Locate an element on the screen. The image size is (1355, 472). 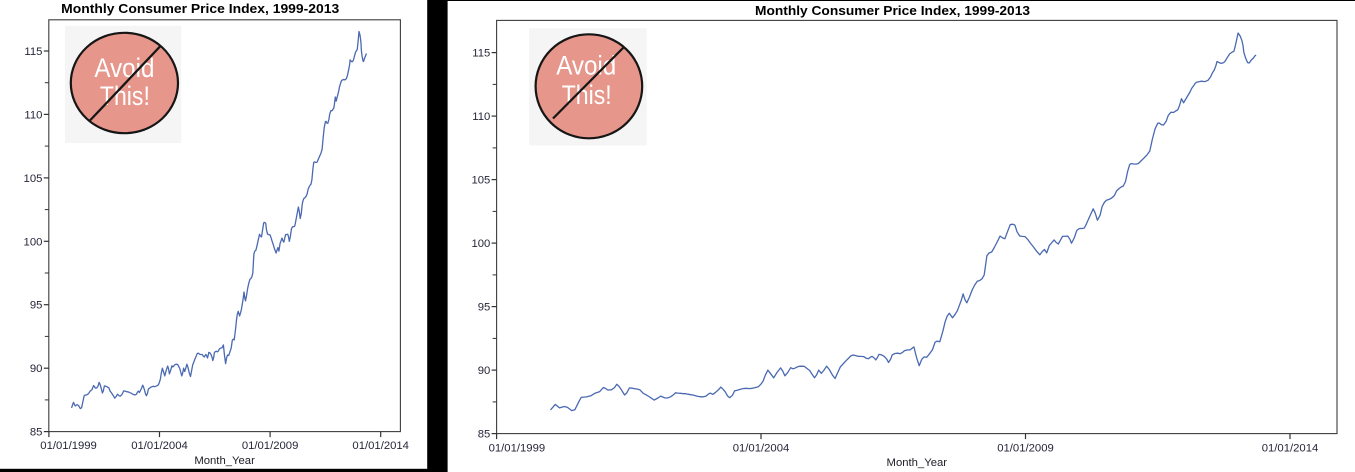
svg-text: Avoid is located at coordinates (124, 68).